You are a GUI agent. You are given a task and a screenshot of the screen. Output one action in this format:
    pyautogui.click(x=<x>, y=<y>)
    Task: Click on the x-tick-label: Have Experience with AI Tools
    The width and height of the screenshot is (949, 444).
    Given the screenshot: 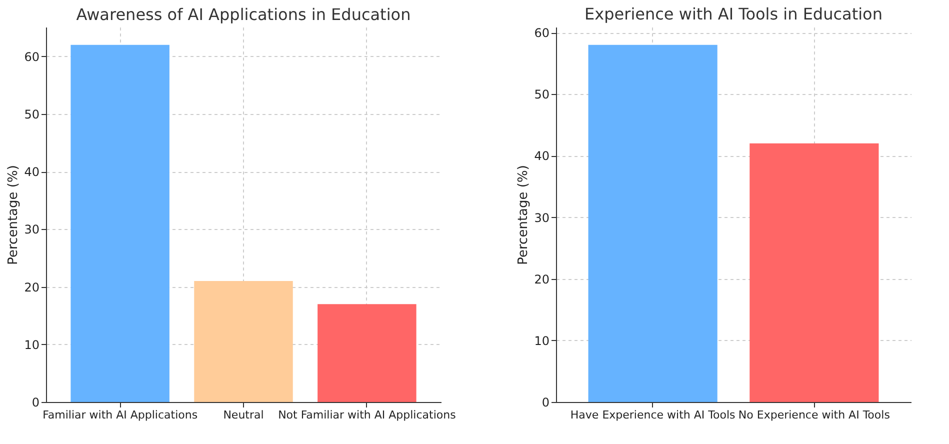 What is the action you would take?
    pyautogui.click(x=653, y=415)
    